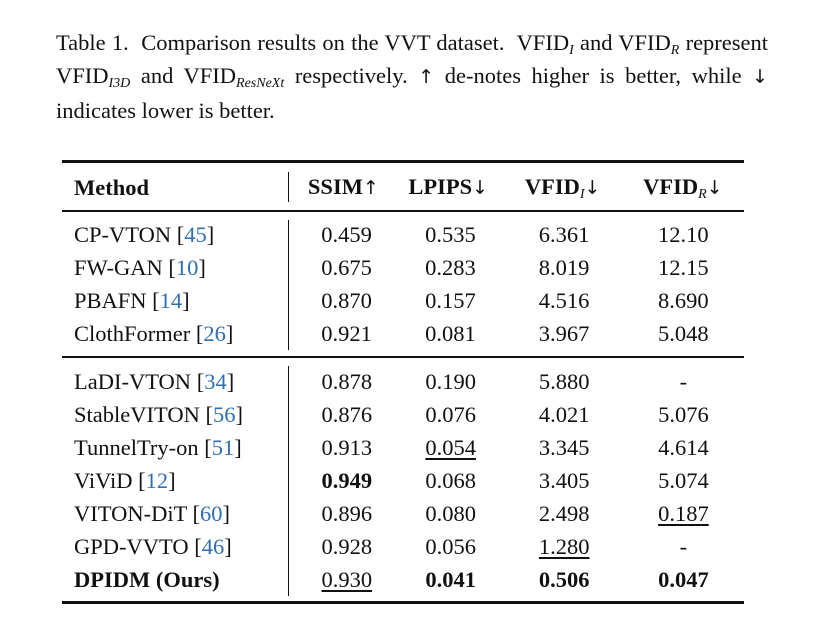 Image resolution: width=821 pixels, height=629 pixels. Describe the element at coordinates (157, 75) in the screenshot. I see `caption-and-2: and` at that location.